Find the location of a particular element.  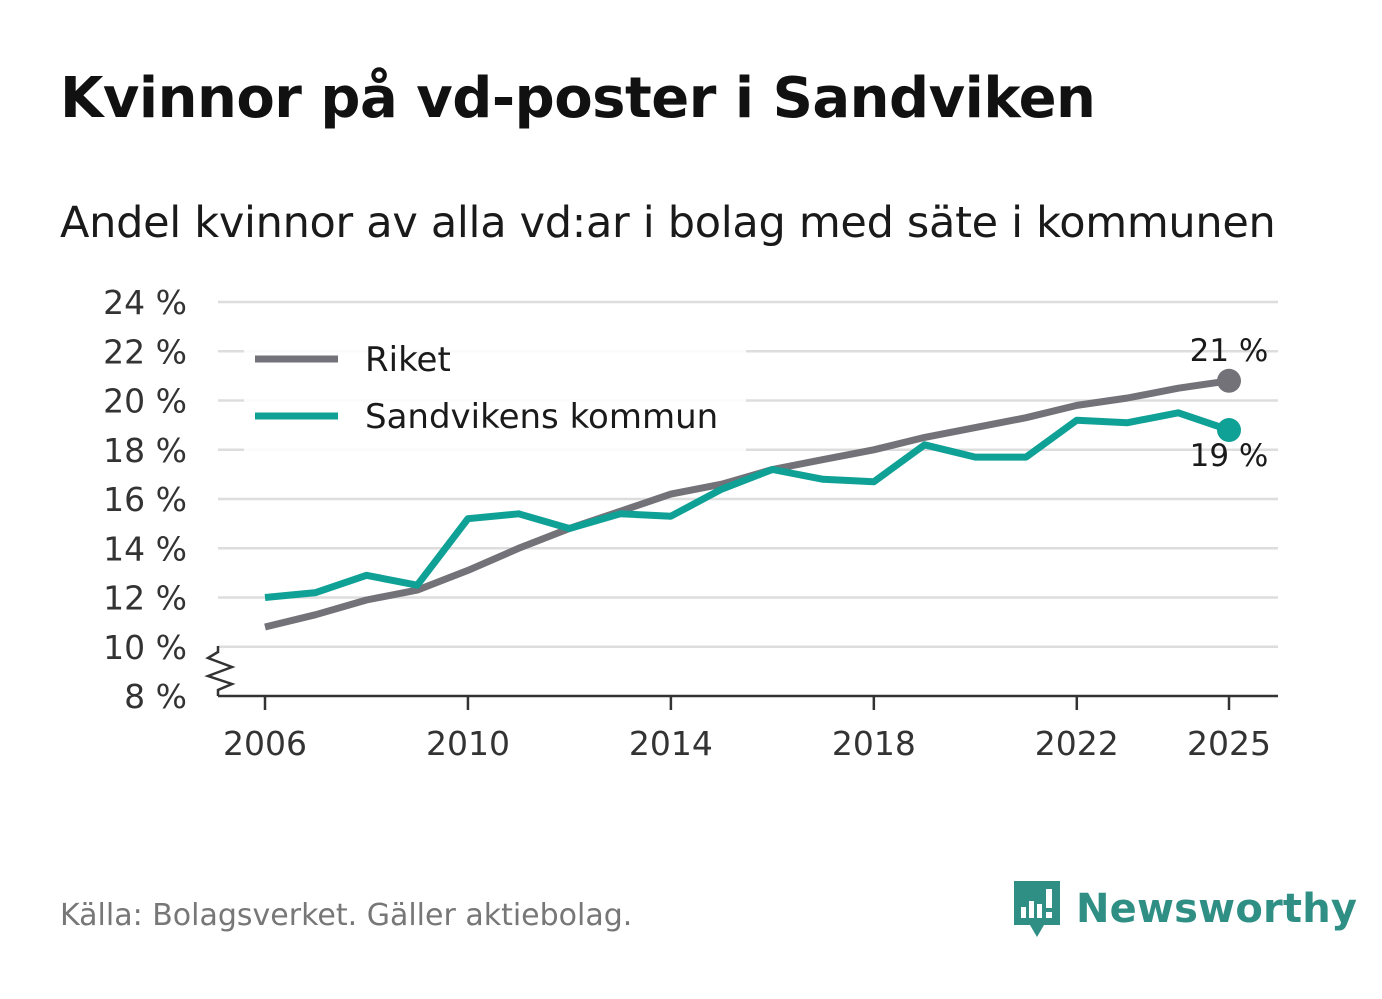

x-tick-label: 2022 is located at coordinates (1077, 743).